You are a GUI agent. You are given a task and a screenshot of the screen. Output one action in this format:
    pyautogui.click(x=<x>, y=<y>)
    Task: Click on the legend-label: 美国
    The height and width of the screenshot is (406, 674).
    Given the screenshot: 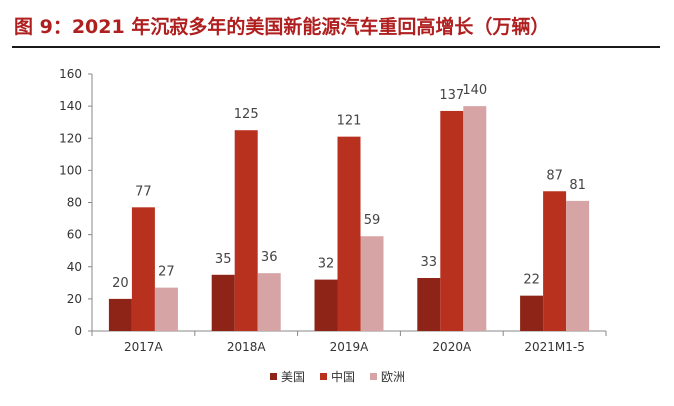 What is the action you would take?
    pyautogui.click(x=293, y=377)
    